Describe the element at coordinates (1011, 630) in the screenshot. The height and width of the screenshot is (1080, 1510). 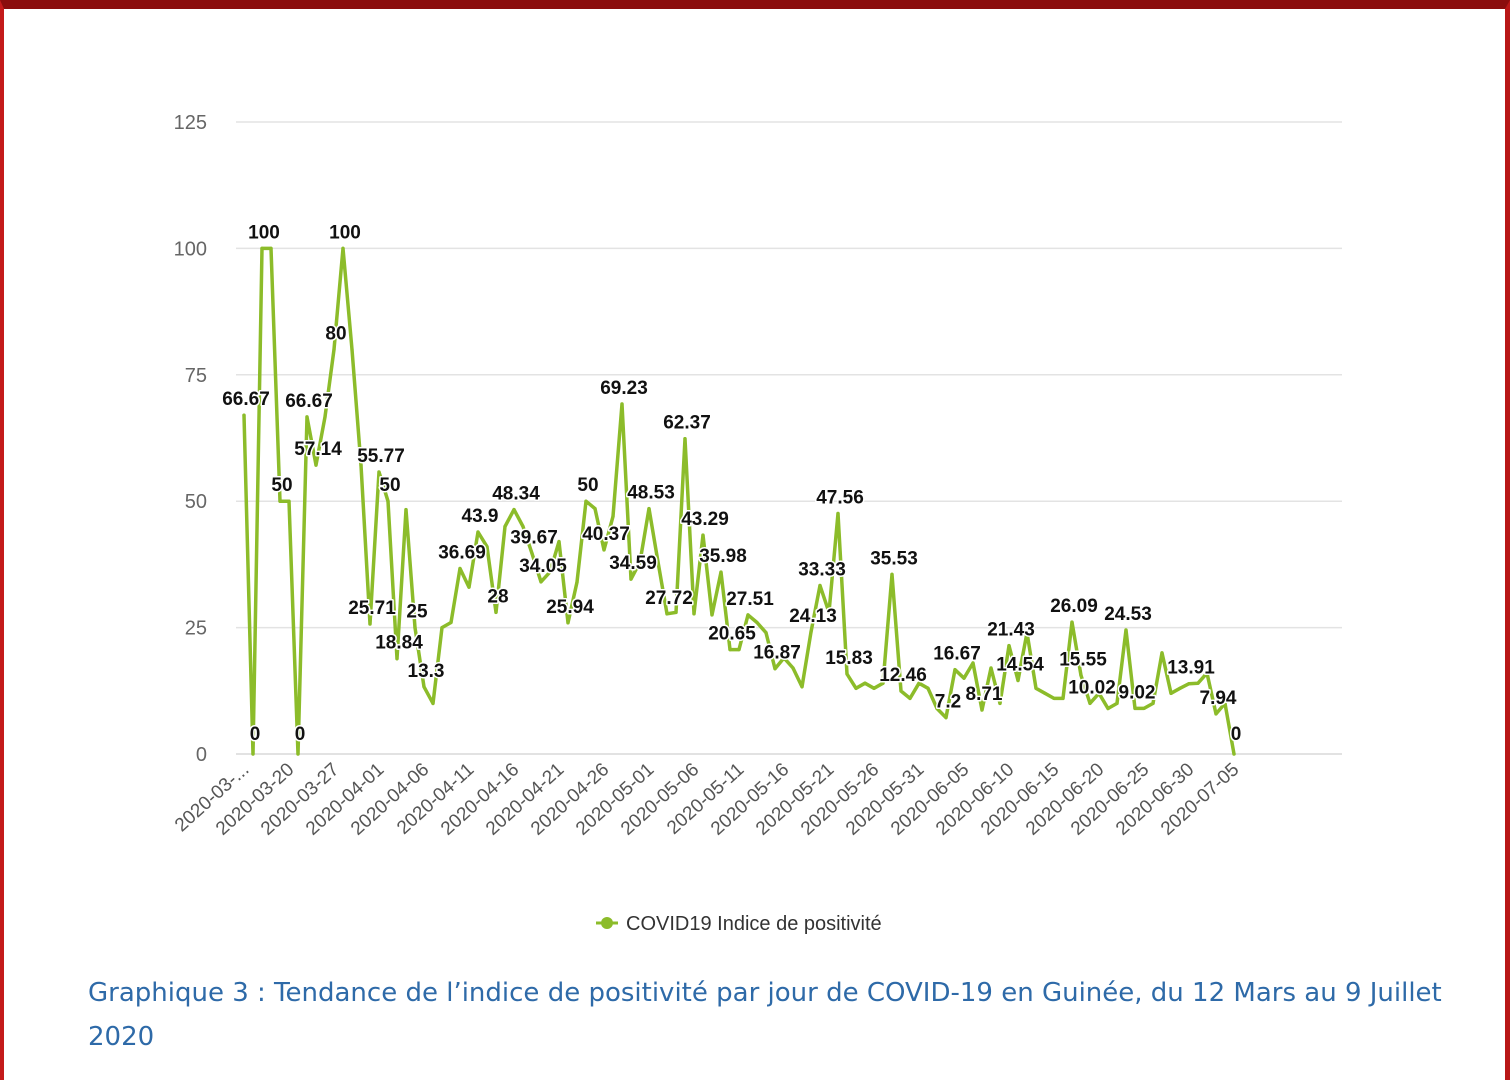
I see `data-label: 21.43` at that location.